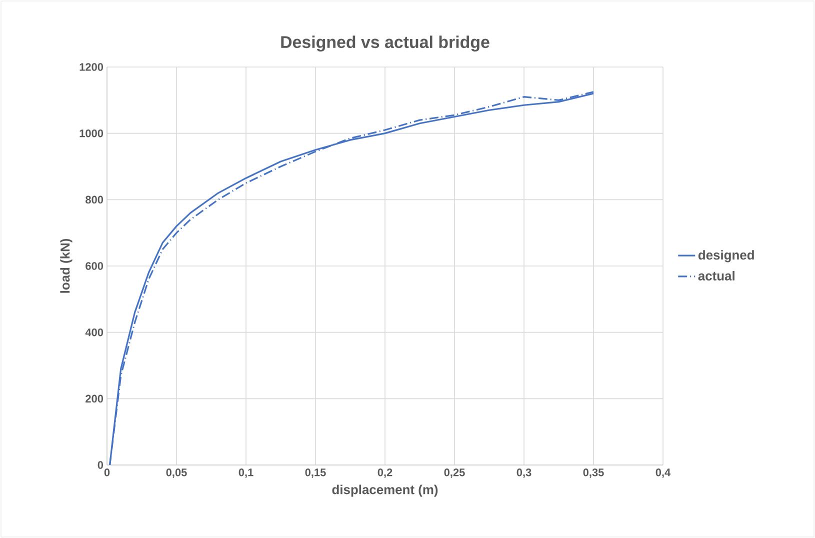  What do you see at coordinates (95, 200) in the screenshot?
I see `y-tick-label: 800` at bounding box center [95, 200].